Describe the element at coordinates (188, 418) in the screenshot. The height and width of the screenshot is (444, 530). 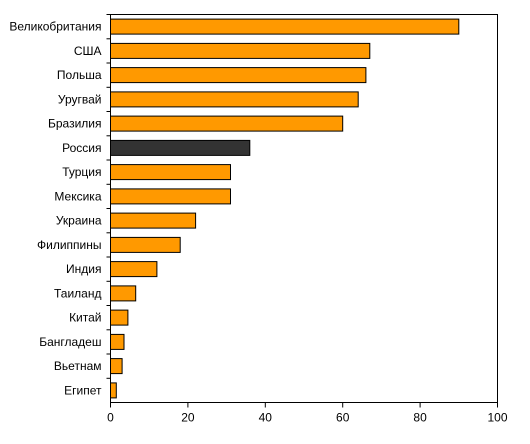
I see `x-tick-label: 20` at that location.